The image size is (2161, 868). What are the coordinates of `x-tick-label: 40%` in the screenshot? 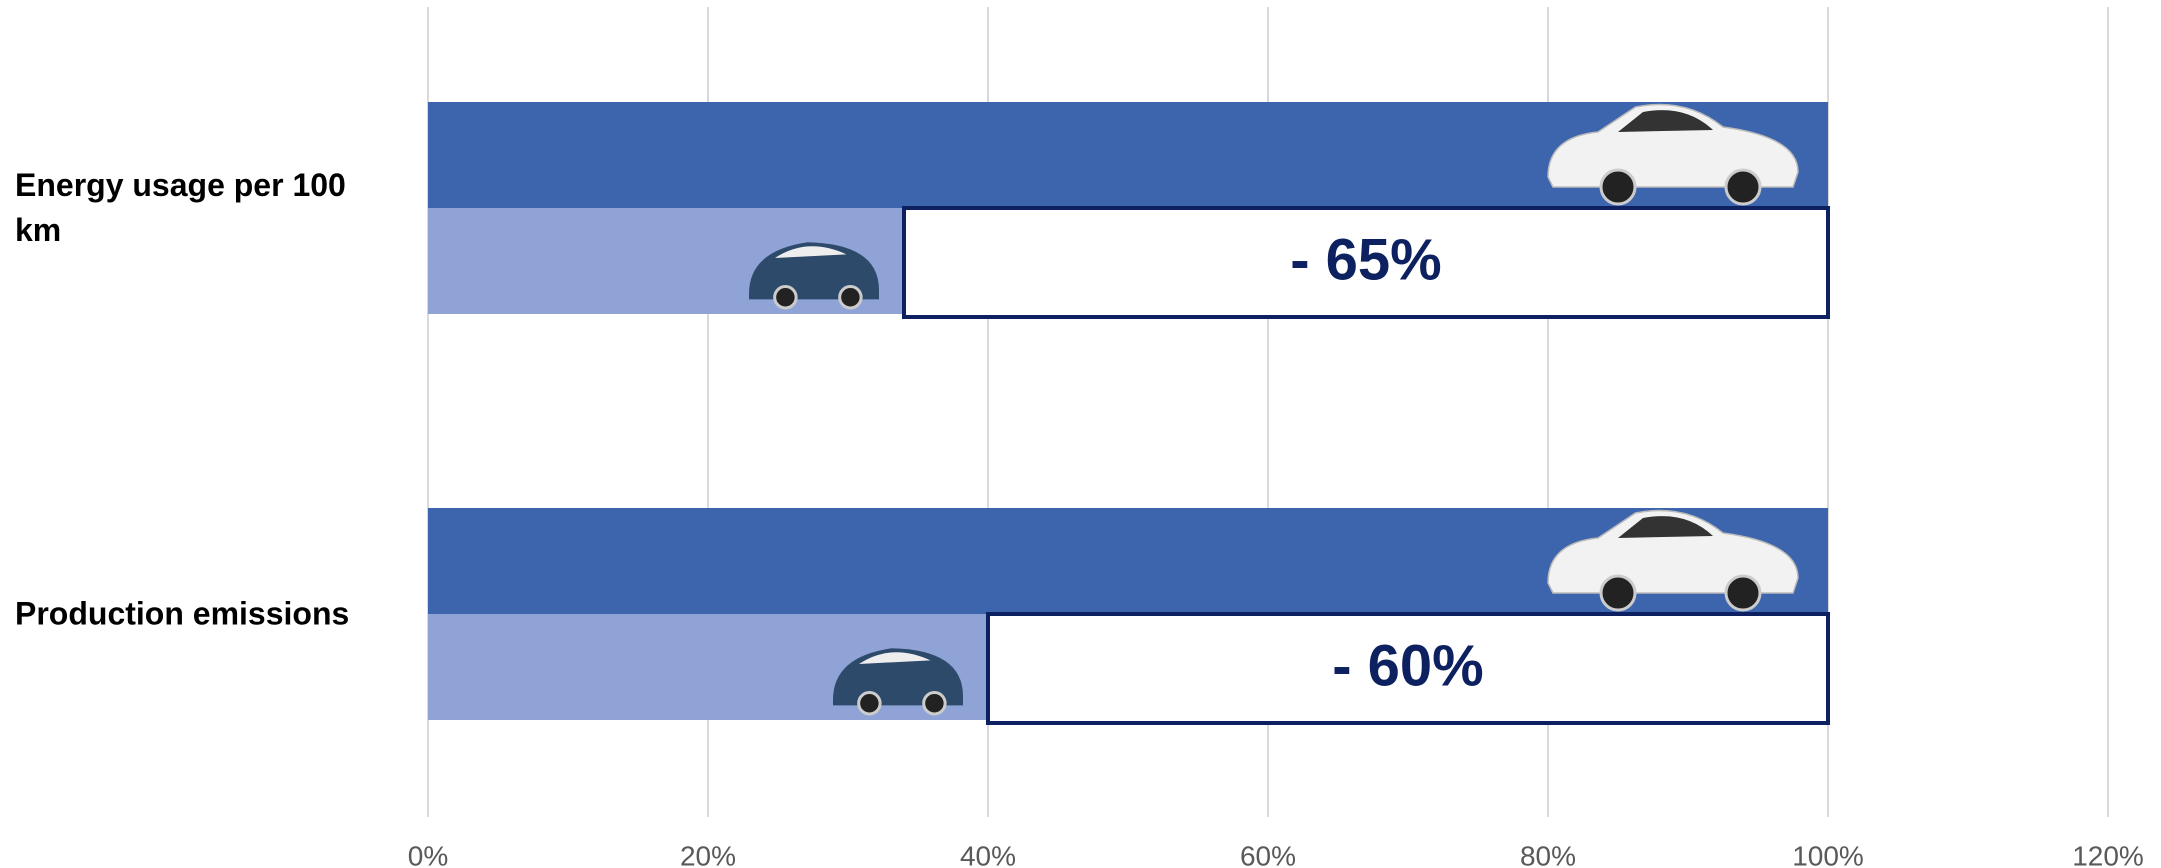 It's located at (988, 854).